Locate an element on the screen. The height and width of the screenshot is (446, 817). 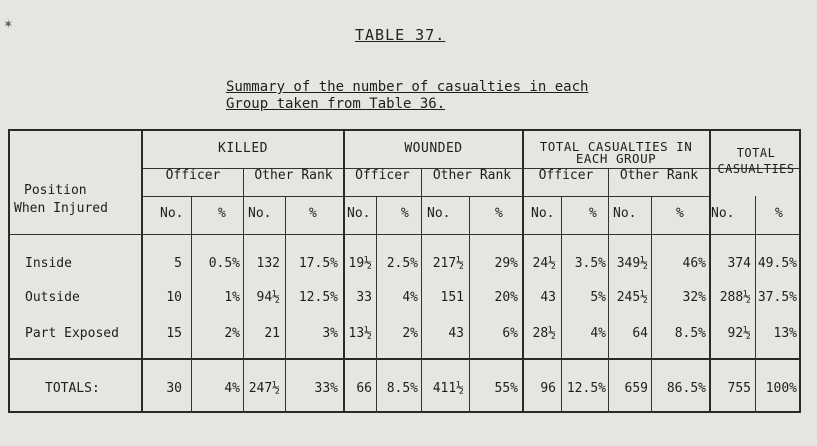
table-cell: 374 is located at coordinates (739, 263).